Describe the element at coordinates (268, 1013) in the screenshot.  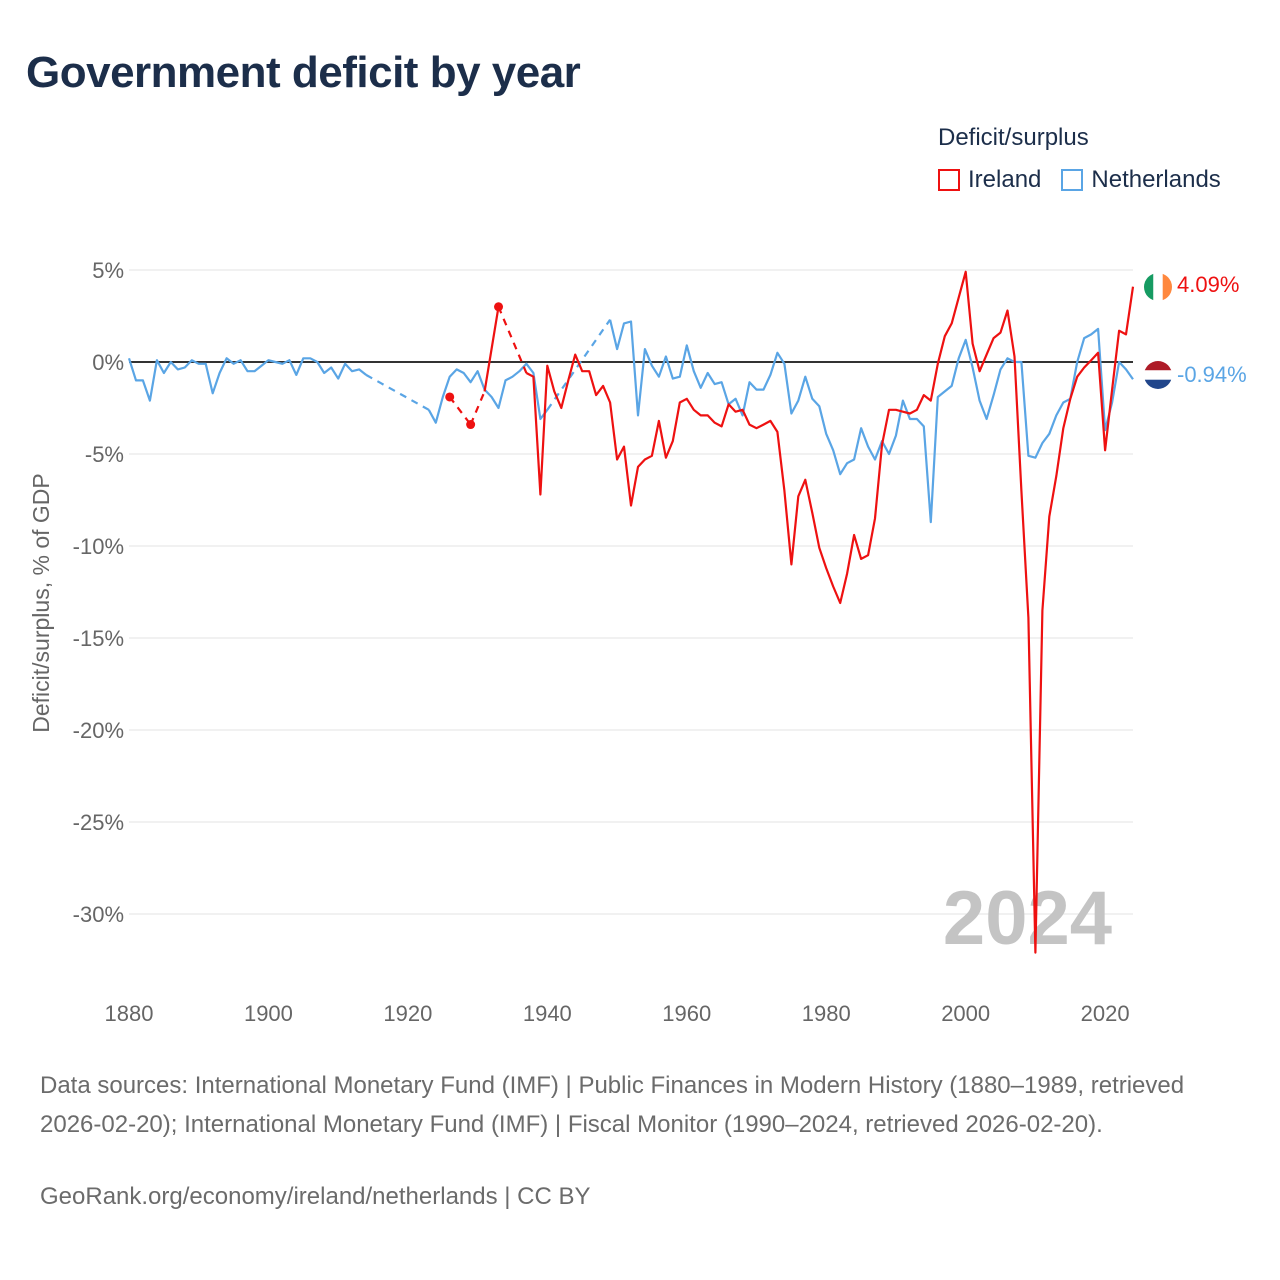
I see `x-tick-label: 1900` at that location.